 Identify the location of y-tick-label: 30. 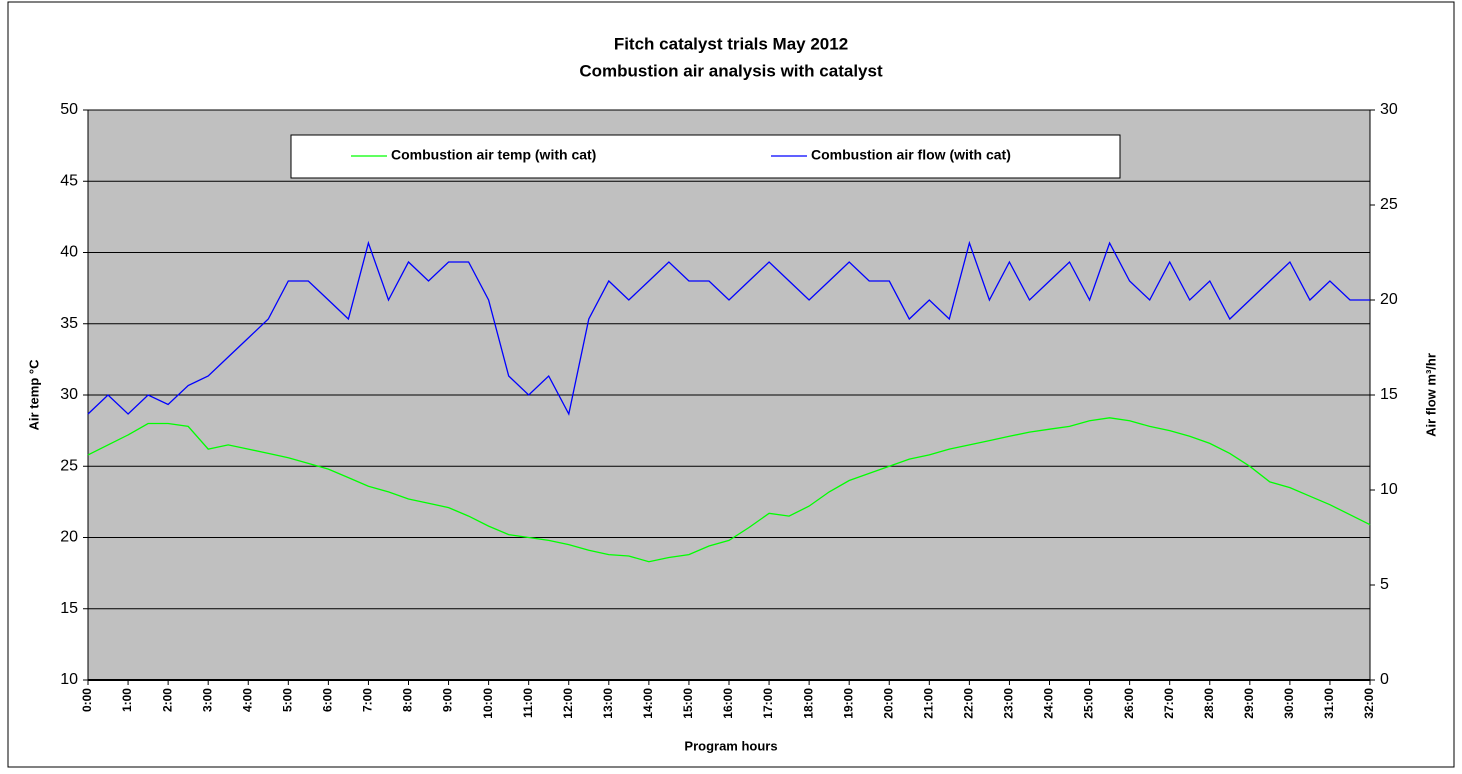
(69, 394).